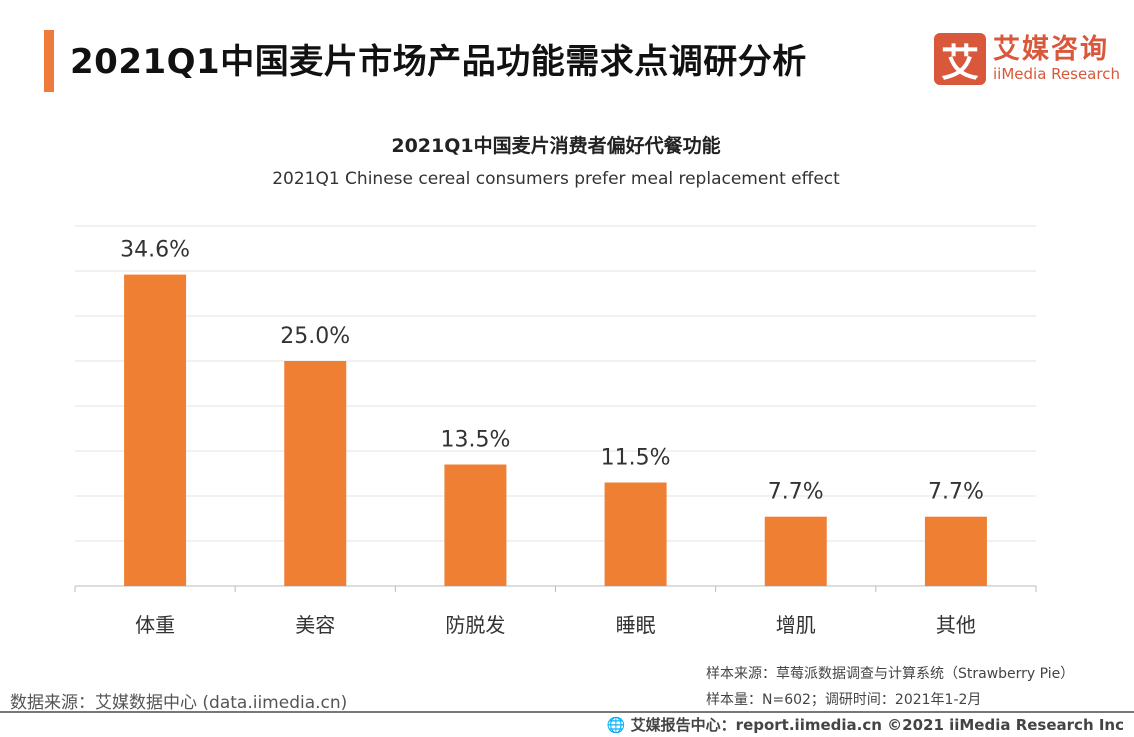  I want to click on logo-en: iiMedia Research, so click(1056, 74).